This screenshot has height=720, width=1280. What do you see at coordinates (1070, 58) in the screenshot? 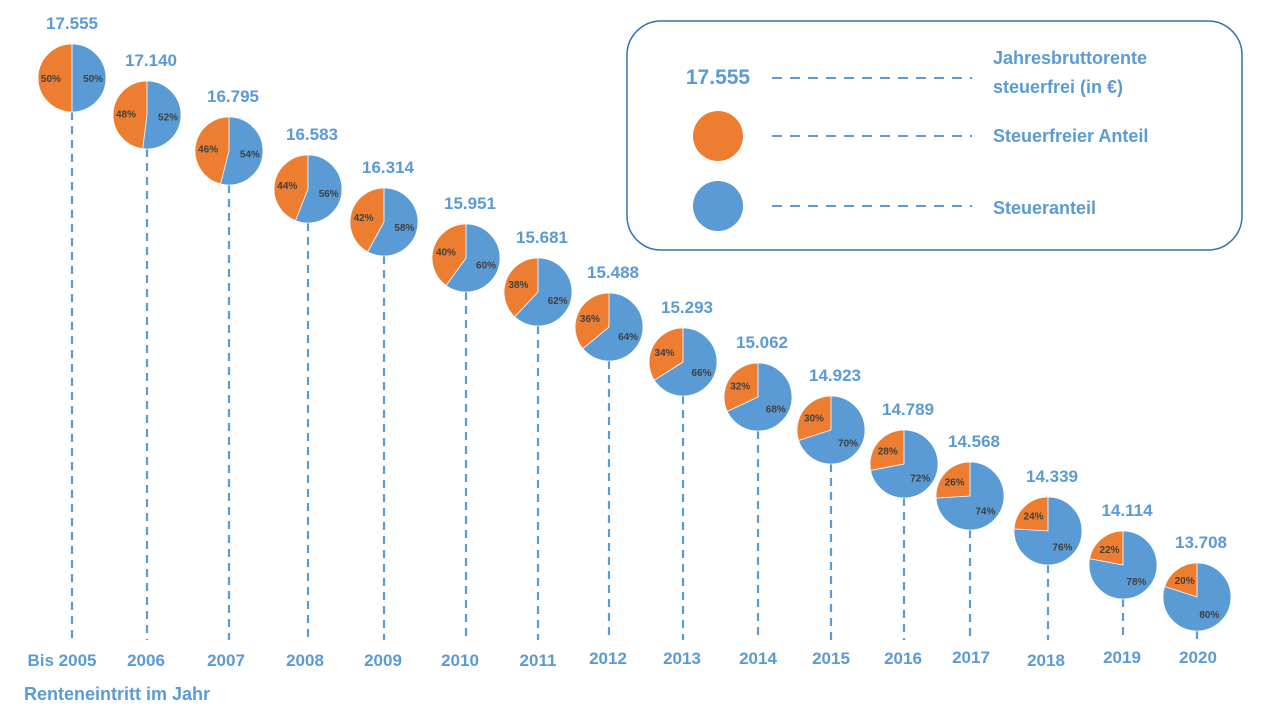
I see `legend-value-line1: Jahresbruttorente` at bounding box center [1070, 58].